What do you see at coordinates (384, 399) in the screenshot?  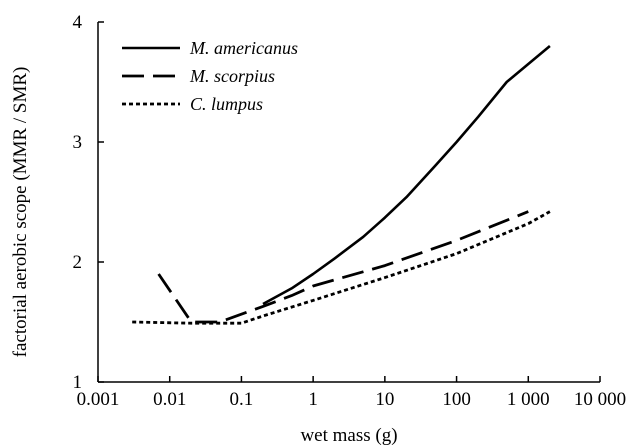 I see `x-tick-label: 10` at bounding box center [384, 399].